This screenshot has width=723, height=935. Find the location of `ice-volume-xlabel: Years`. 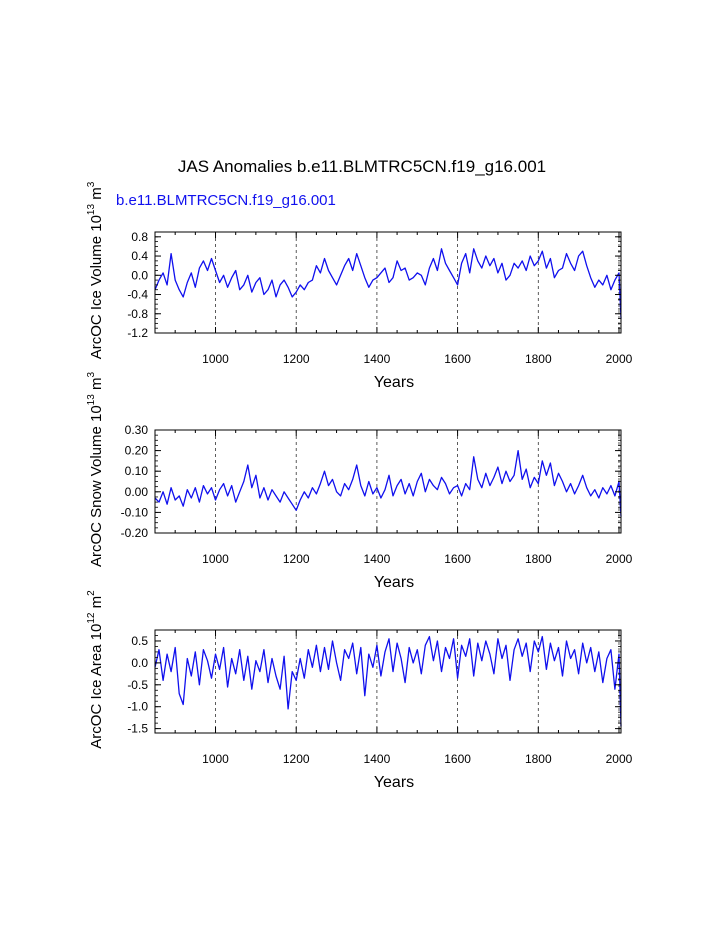

ice-volume-xlabel: Years is located at coordinates (394, 382).